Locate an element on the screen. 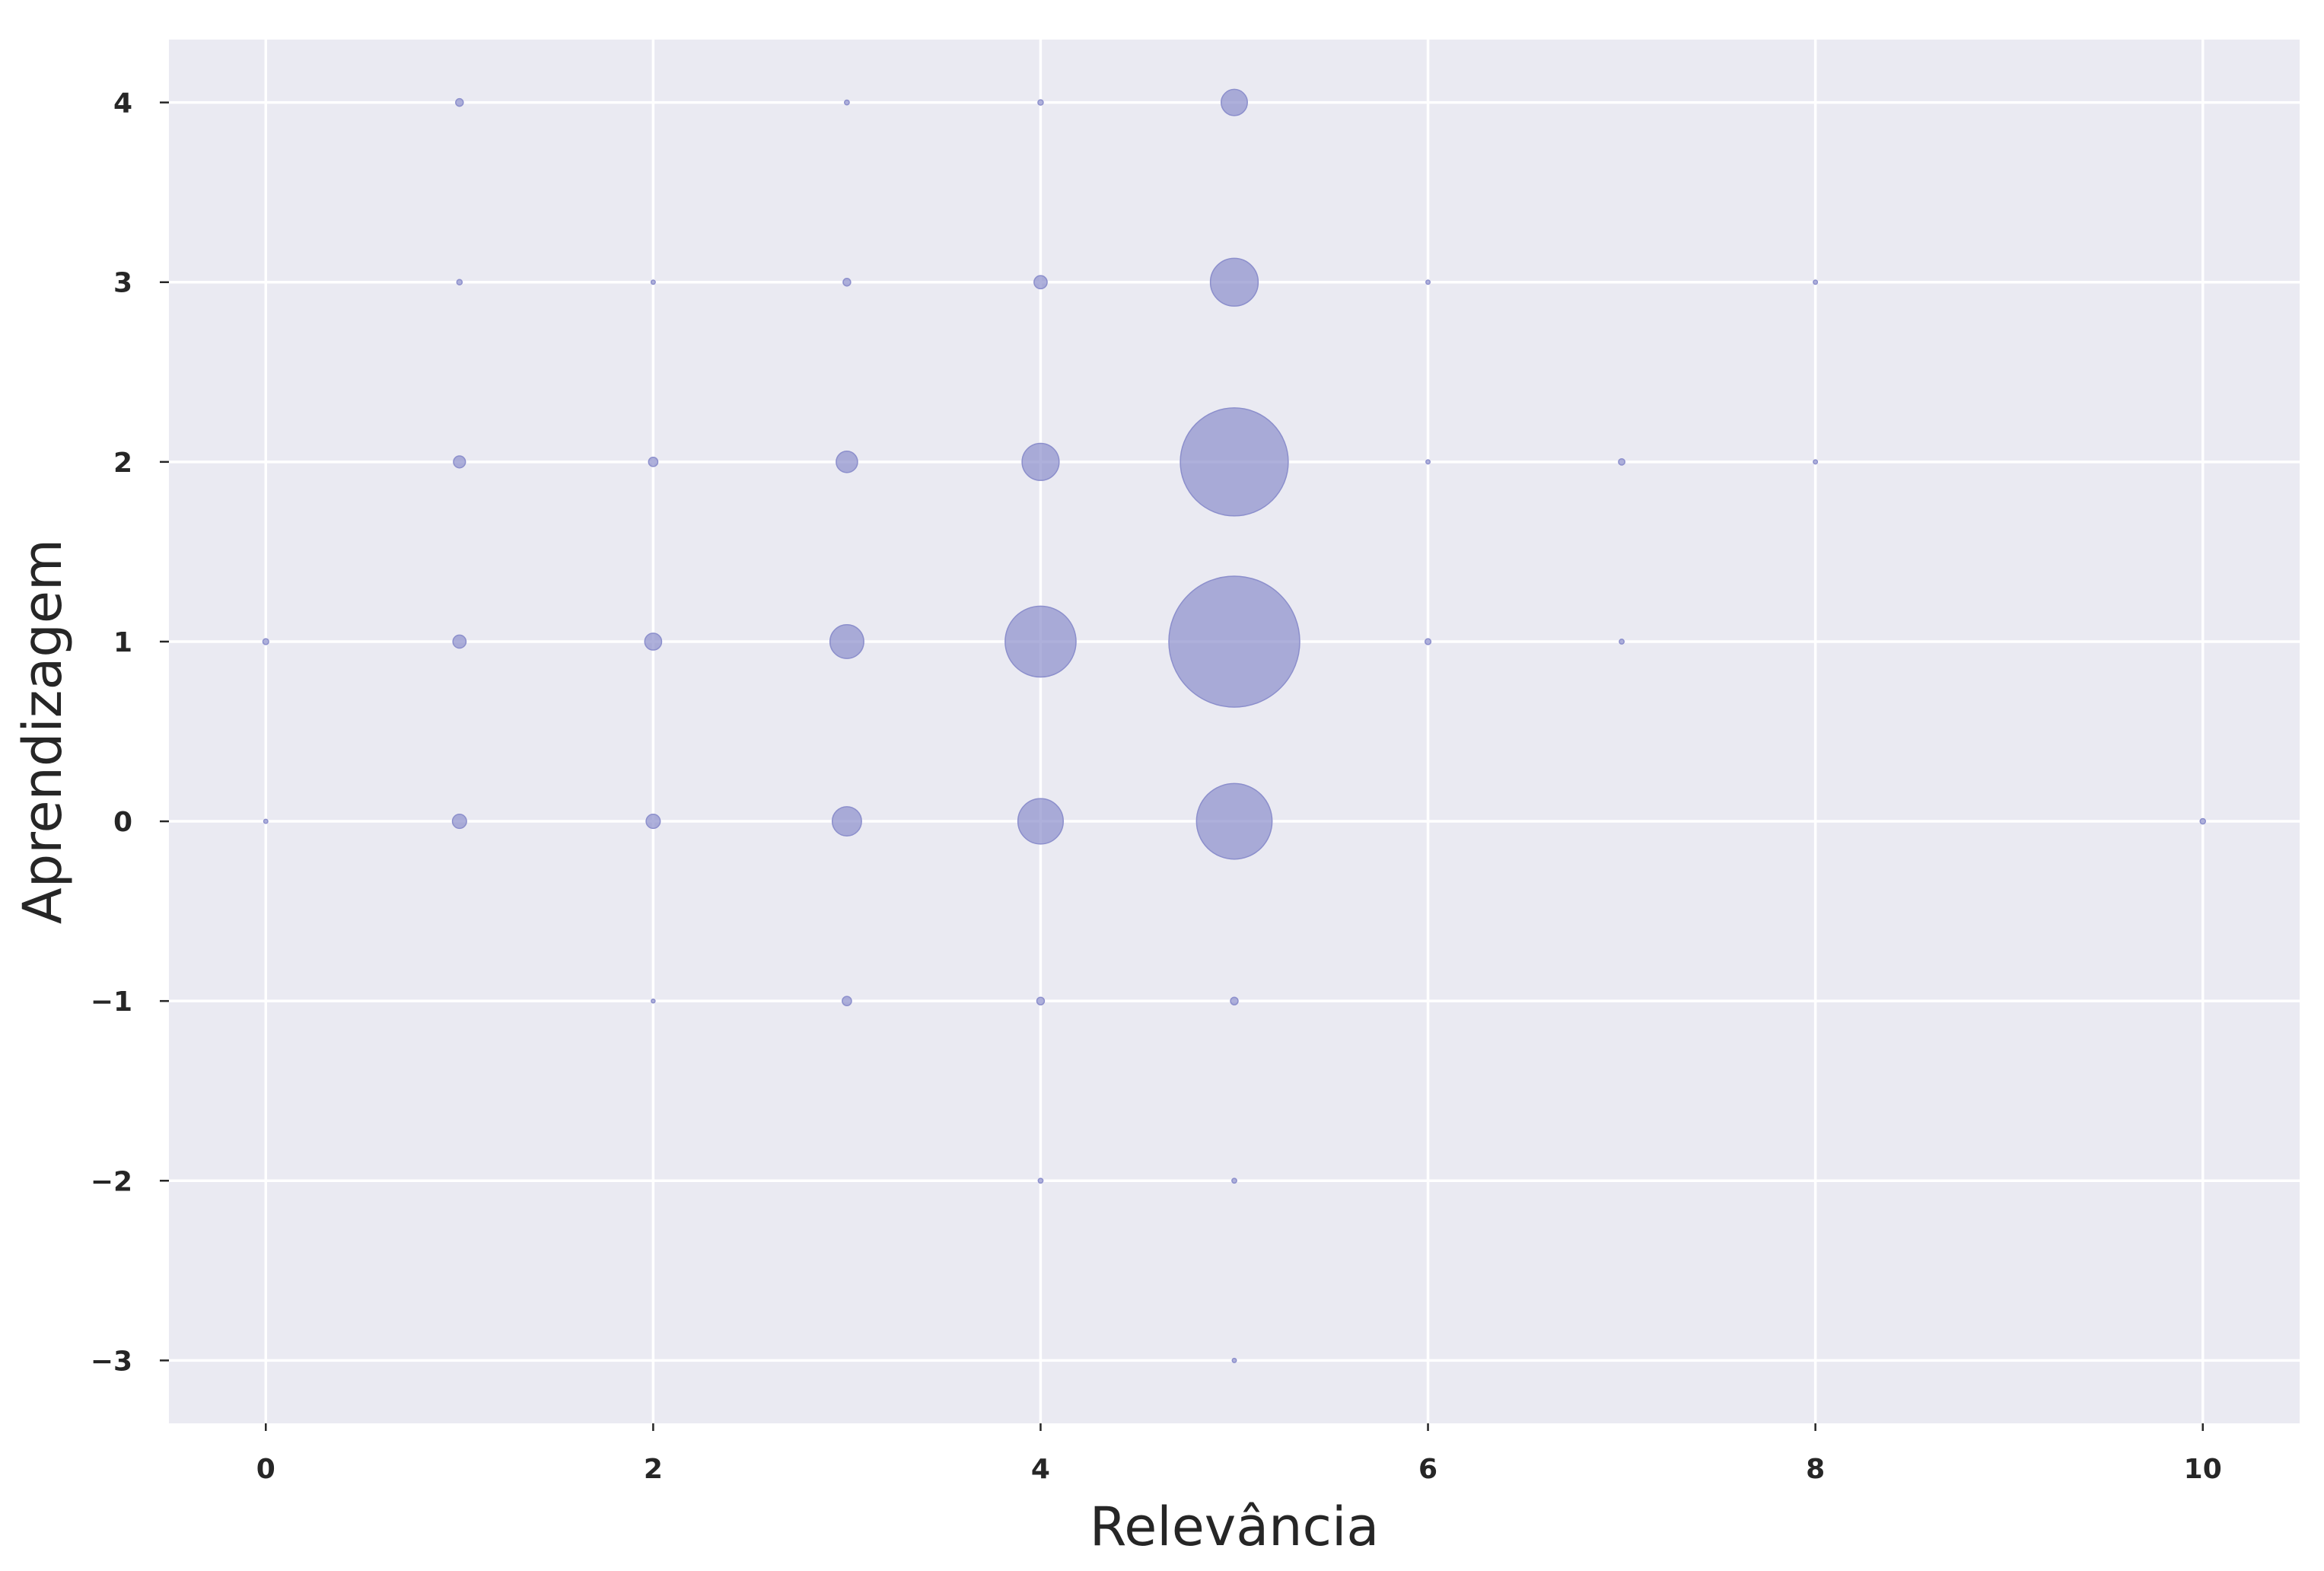 The width and height of the screenshot is (2324, 1571). y-tick-label: −2 is located at coordinates (111, 1182).